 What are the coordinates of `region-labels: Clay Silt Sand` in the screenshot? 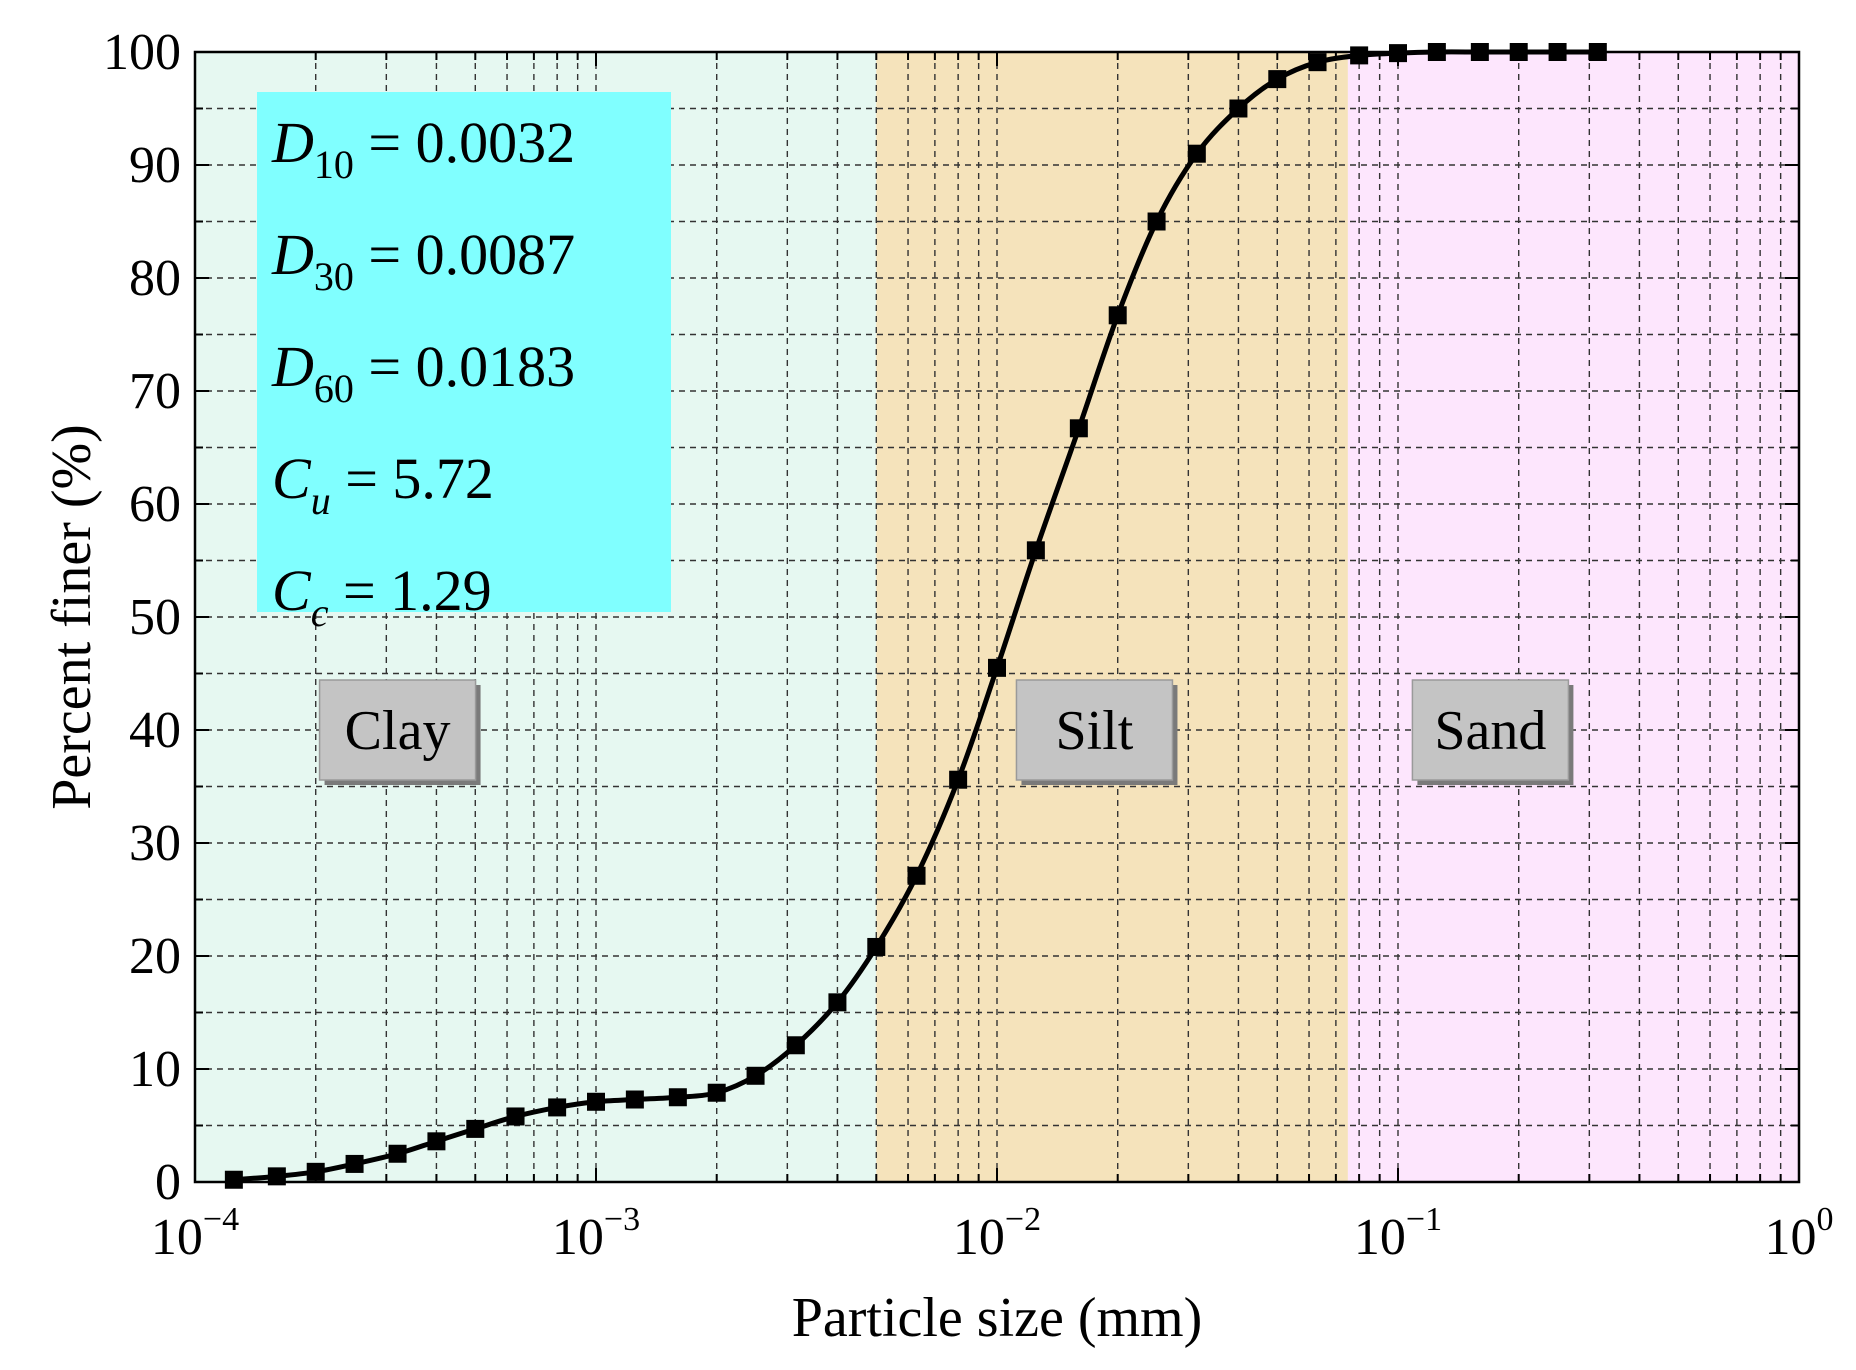 It's located at (946, 732).